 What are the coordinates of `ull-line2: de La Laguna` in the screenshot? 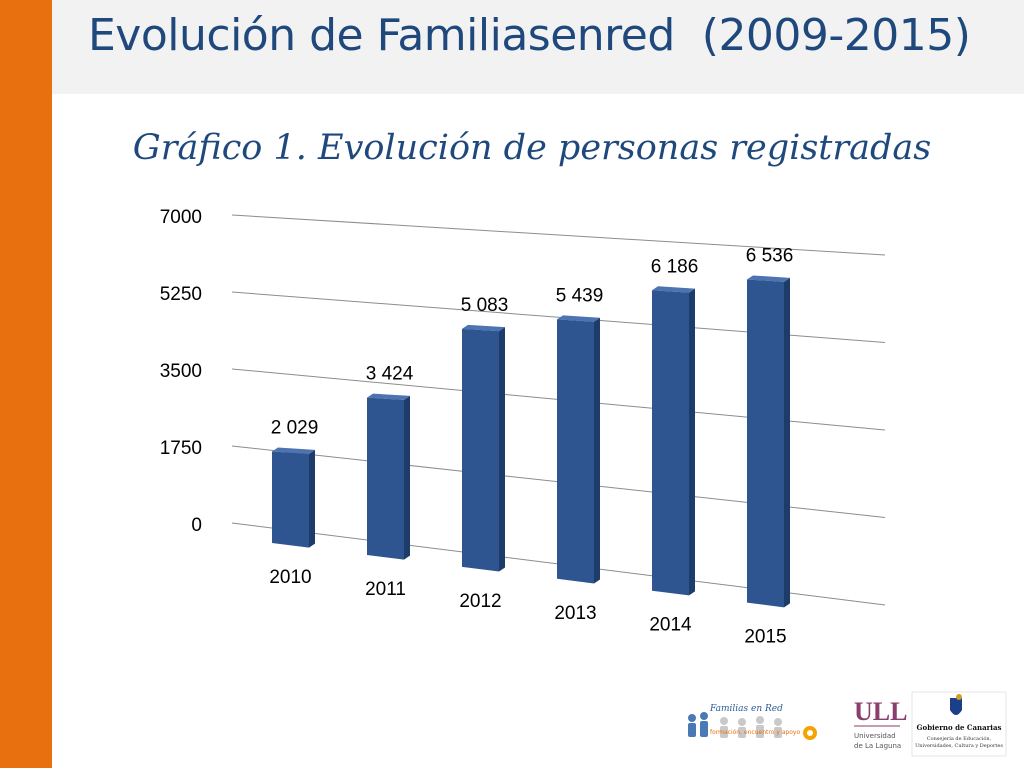 It's located at (877, 746).